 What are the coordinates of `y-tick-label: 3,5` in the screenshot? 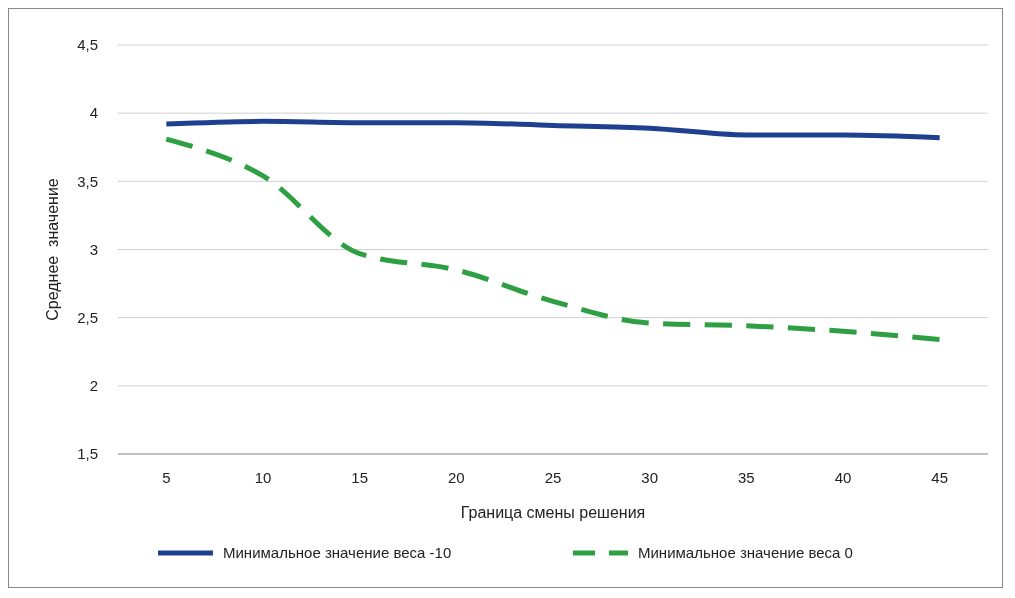 It's located at (87, 181).